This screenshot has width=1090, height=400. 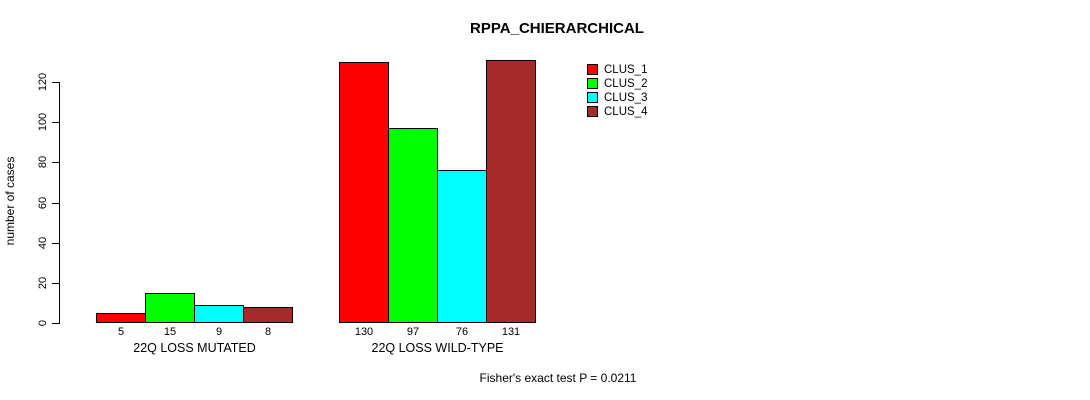 I want to click on bar-value-label: 5, so click(x=121, y=332).